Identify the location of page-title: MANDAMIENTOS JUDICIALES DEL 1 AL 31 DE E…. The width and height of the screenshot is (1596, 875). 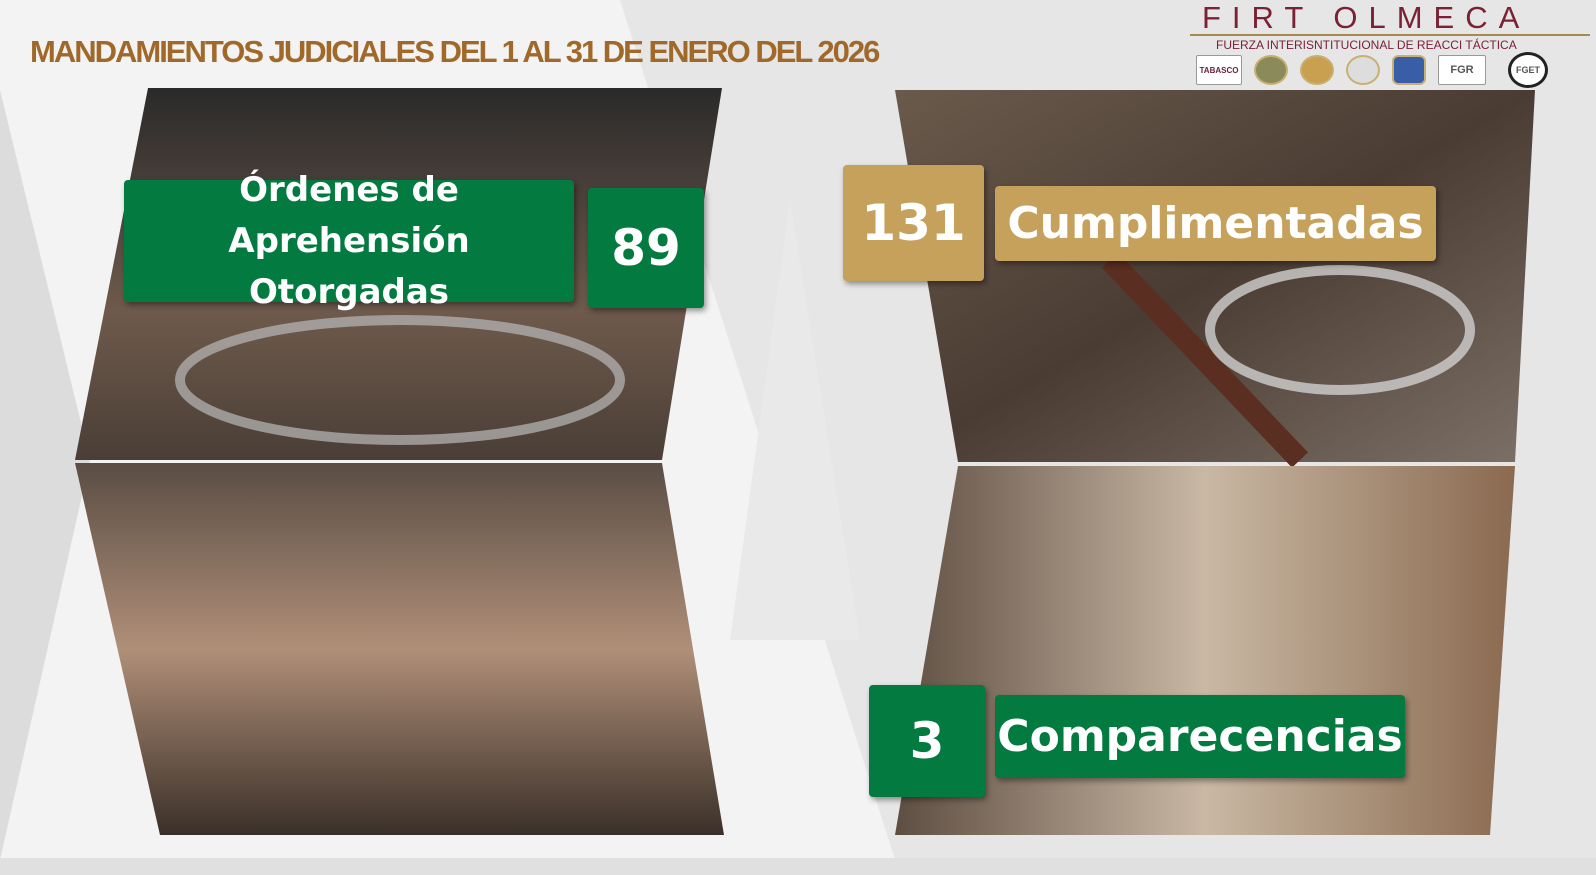
(455, 51).